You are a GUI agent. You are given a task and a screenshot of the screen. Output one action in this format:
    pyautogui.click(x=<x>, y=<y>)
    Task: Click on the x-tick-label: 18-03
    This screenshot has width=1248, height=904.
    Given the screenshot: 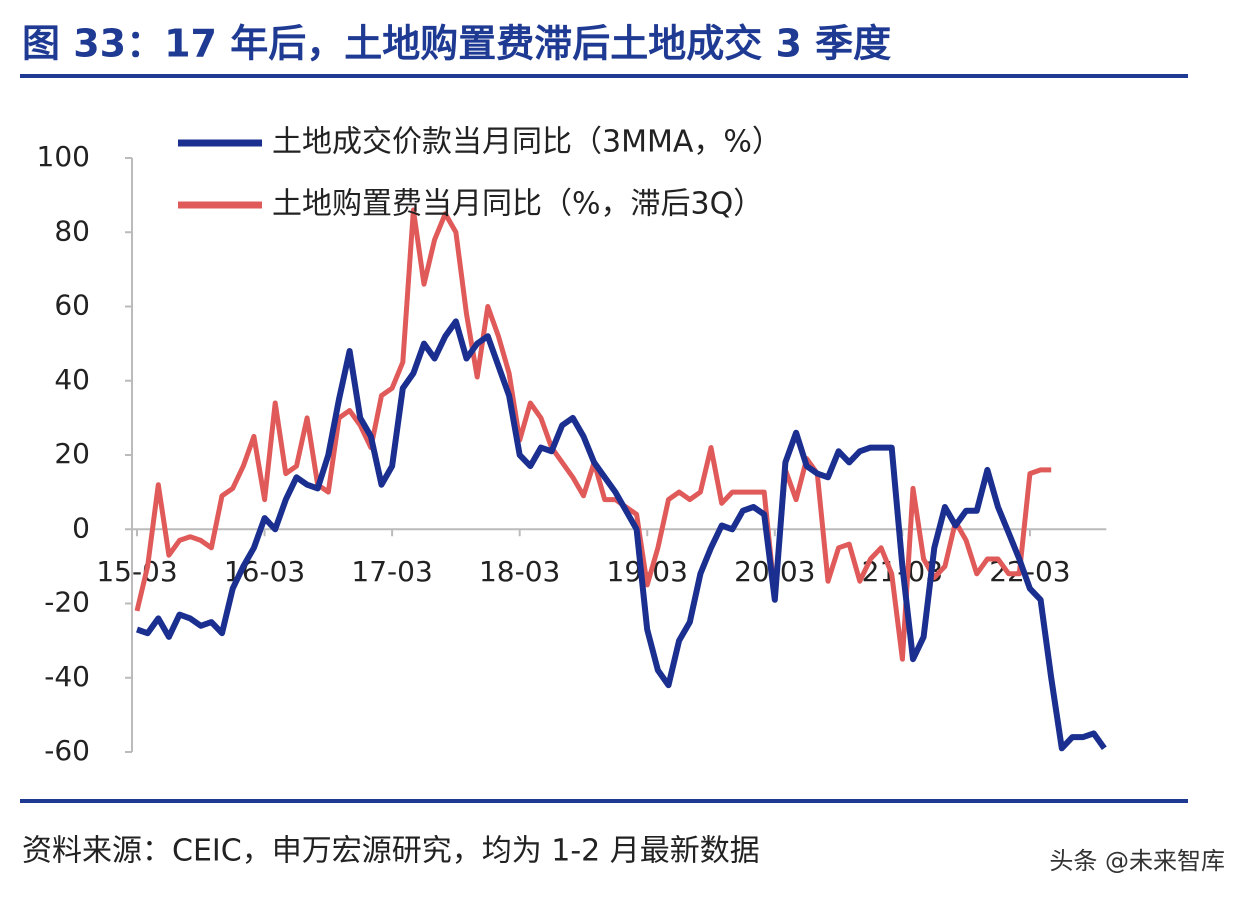 What is the action you would take?
    pyautogui.click(x=519, y=571)
    